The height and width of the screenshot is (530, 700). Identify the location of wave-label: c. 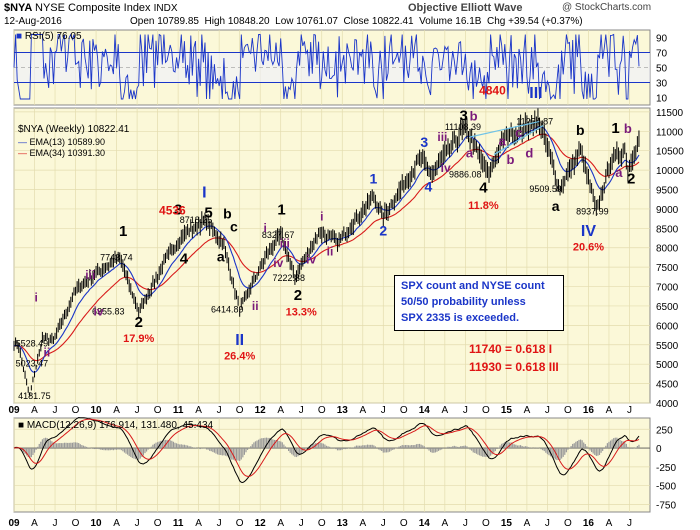
(518, 132).